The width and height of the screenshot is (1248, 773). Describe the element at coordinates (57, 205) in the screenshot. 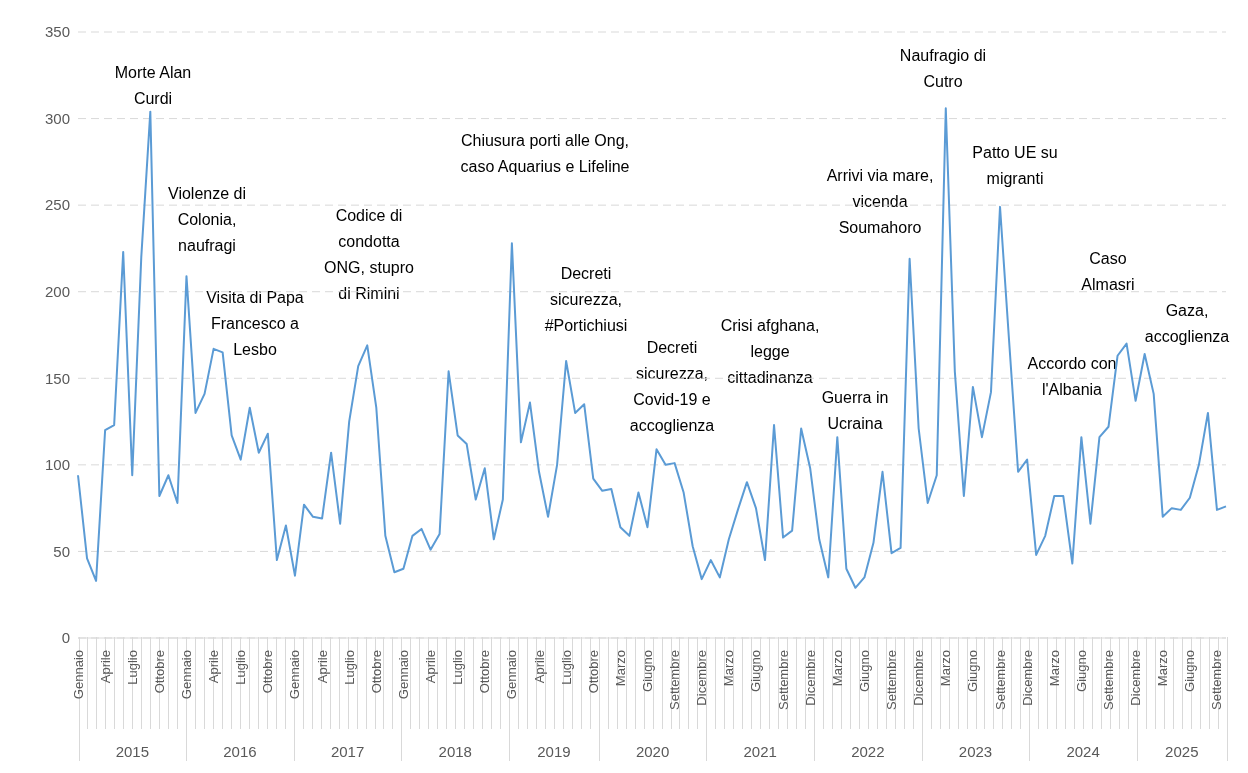

I see `y-tick-label: 250` at that location.